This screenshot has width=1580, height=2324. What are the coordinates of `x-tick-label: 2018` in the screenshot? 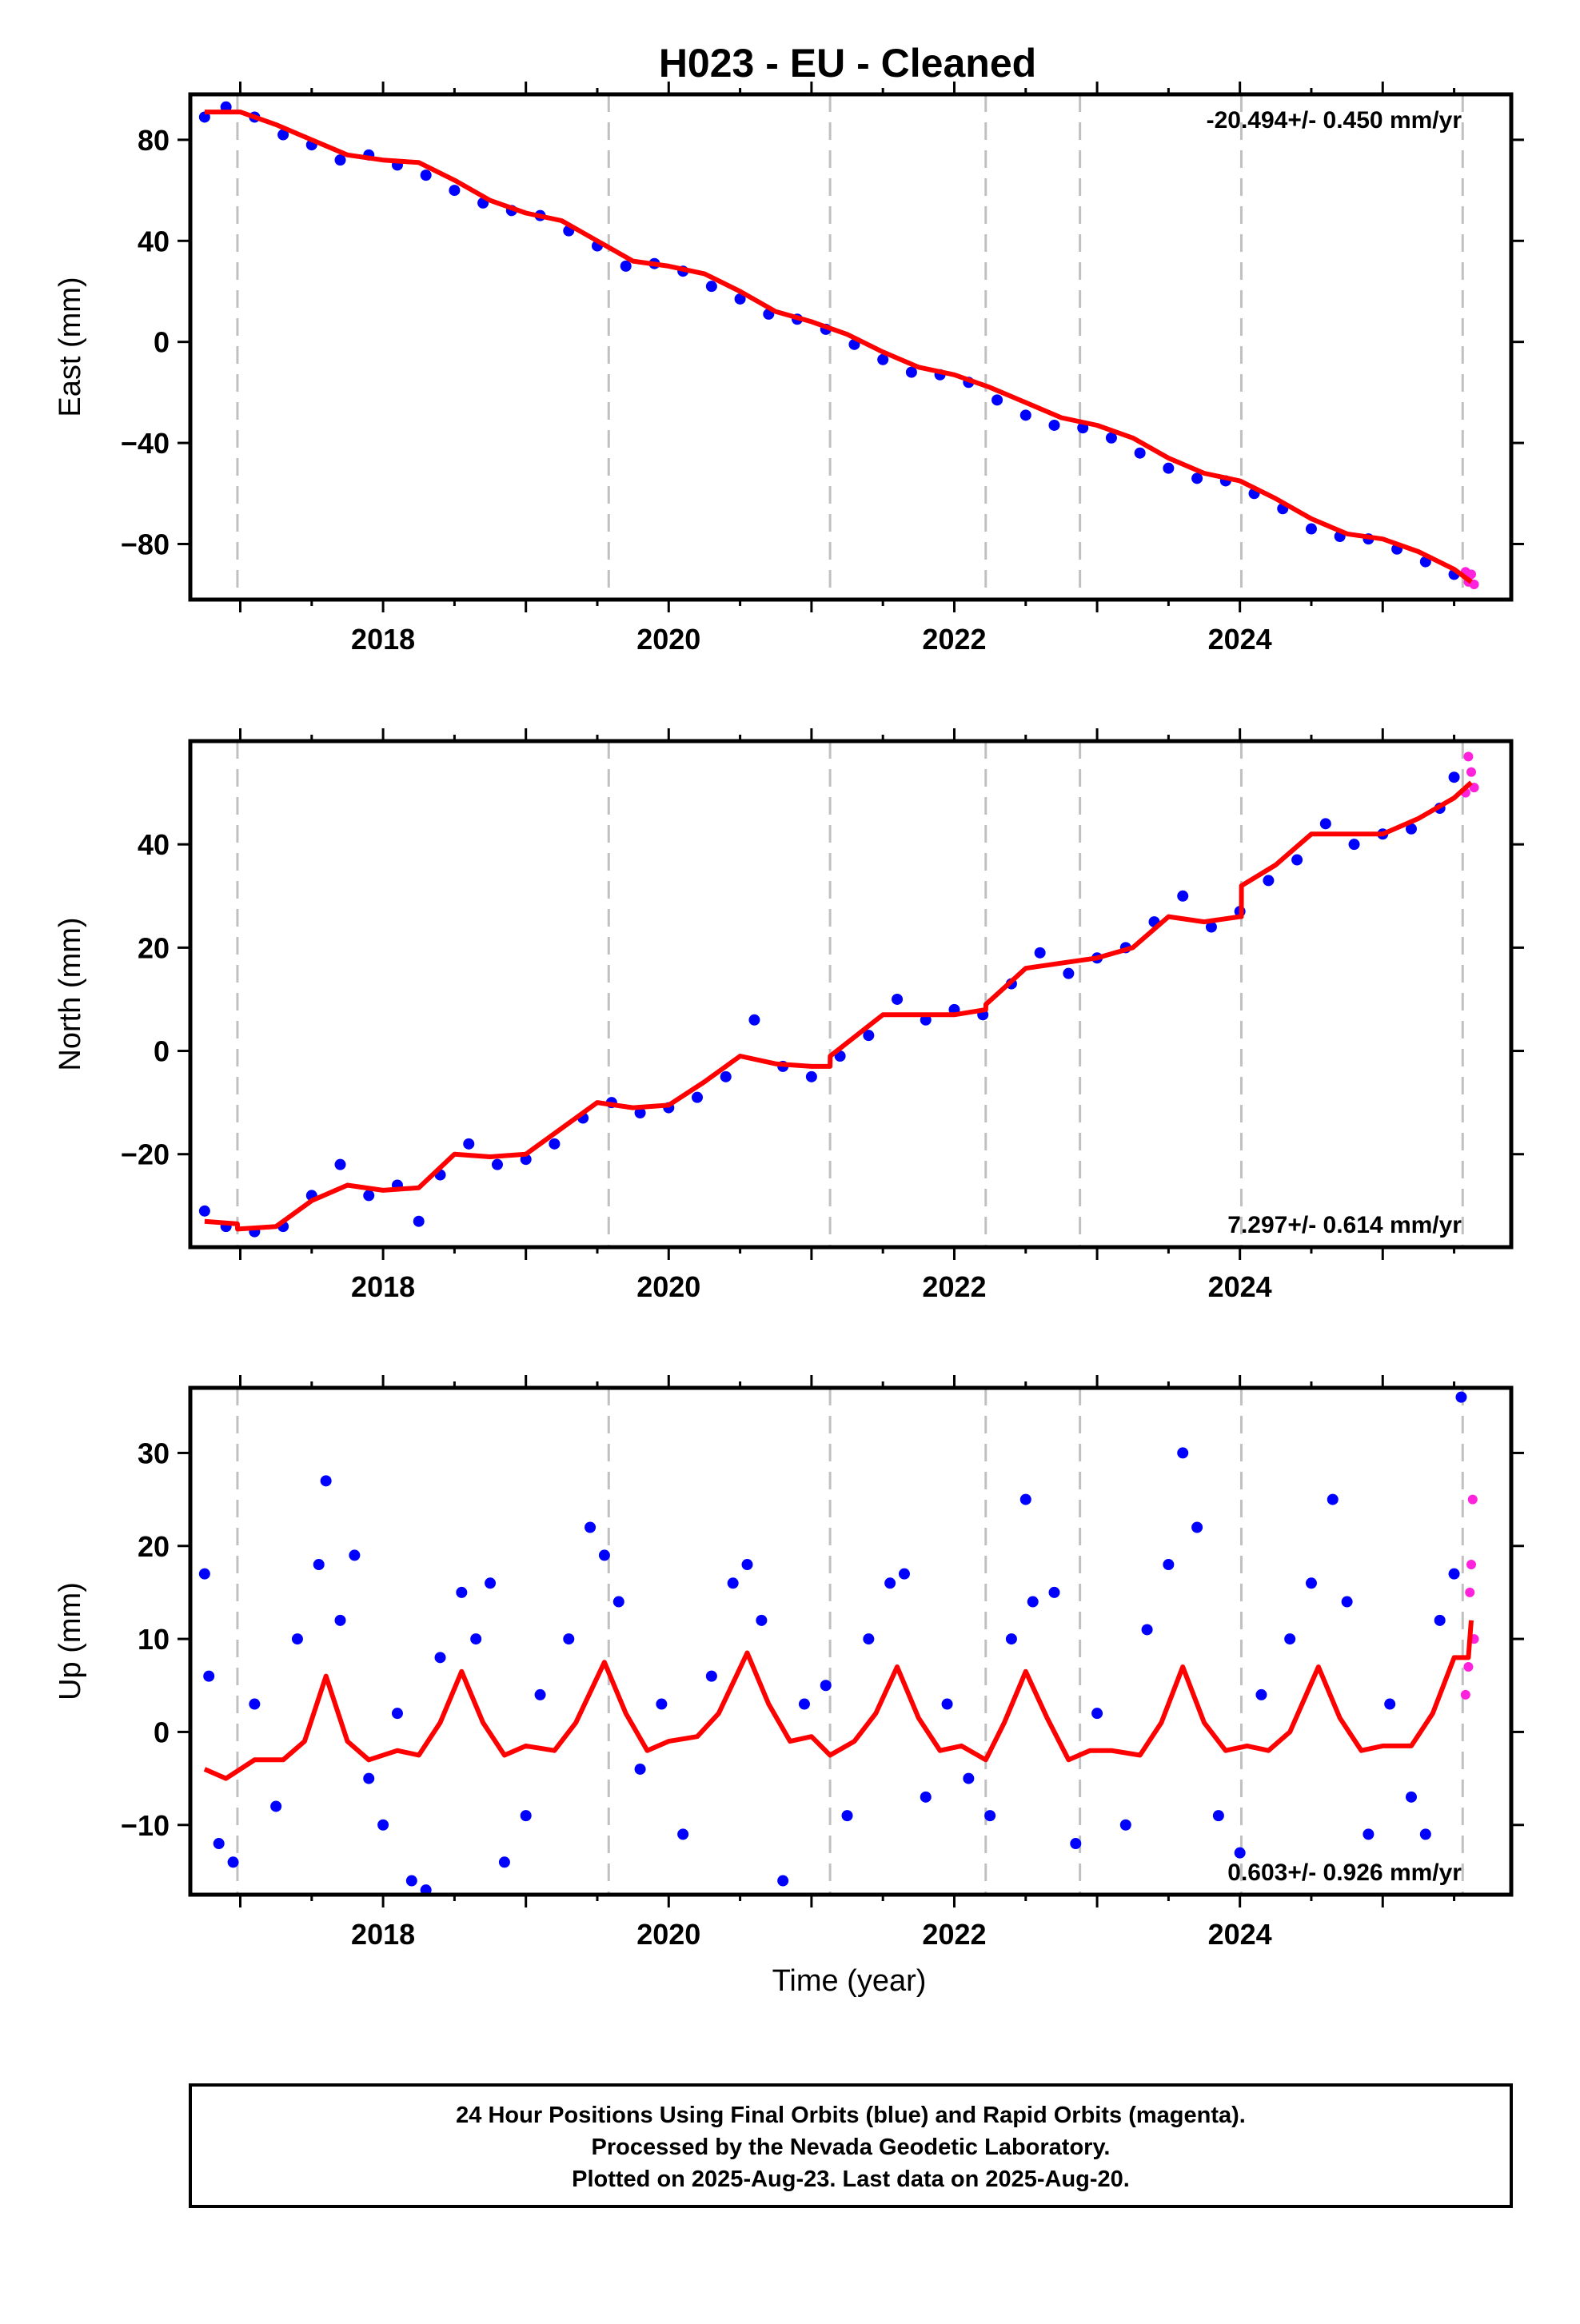 It's located at (383, 639).